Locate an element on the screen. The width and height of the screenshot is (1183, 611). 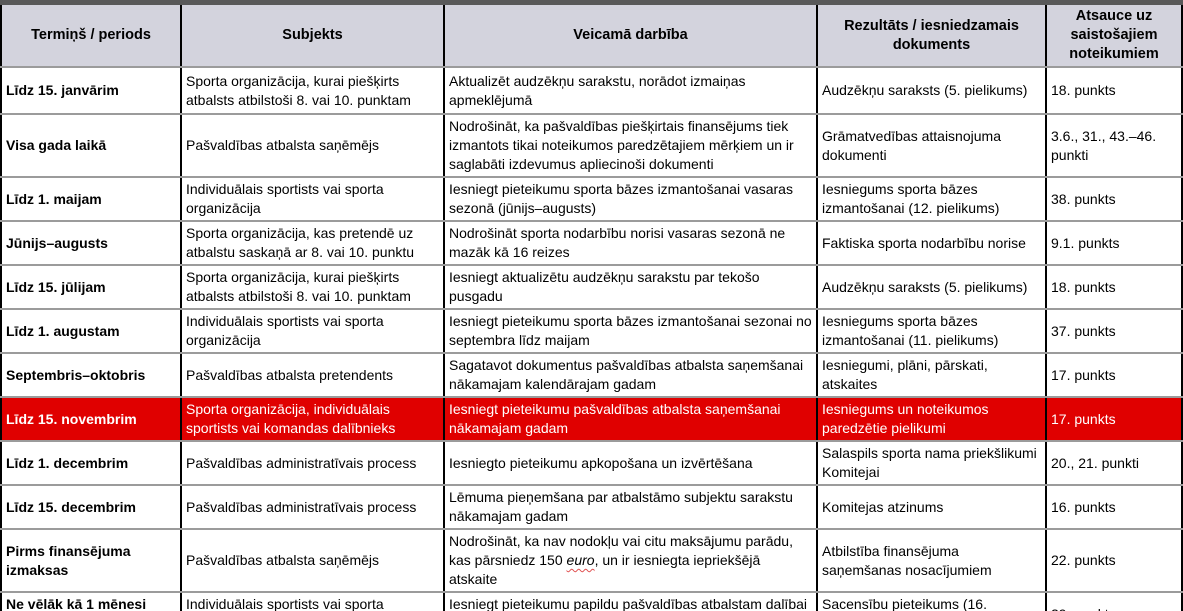
cell-reference: 3.6., 31., 43.–46. punkti is located at coordinates (1114, 145).